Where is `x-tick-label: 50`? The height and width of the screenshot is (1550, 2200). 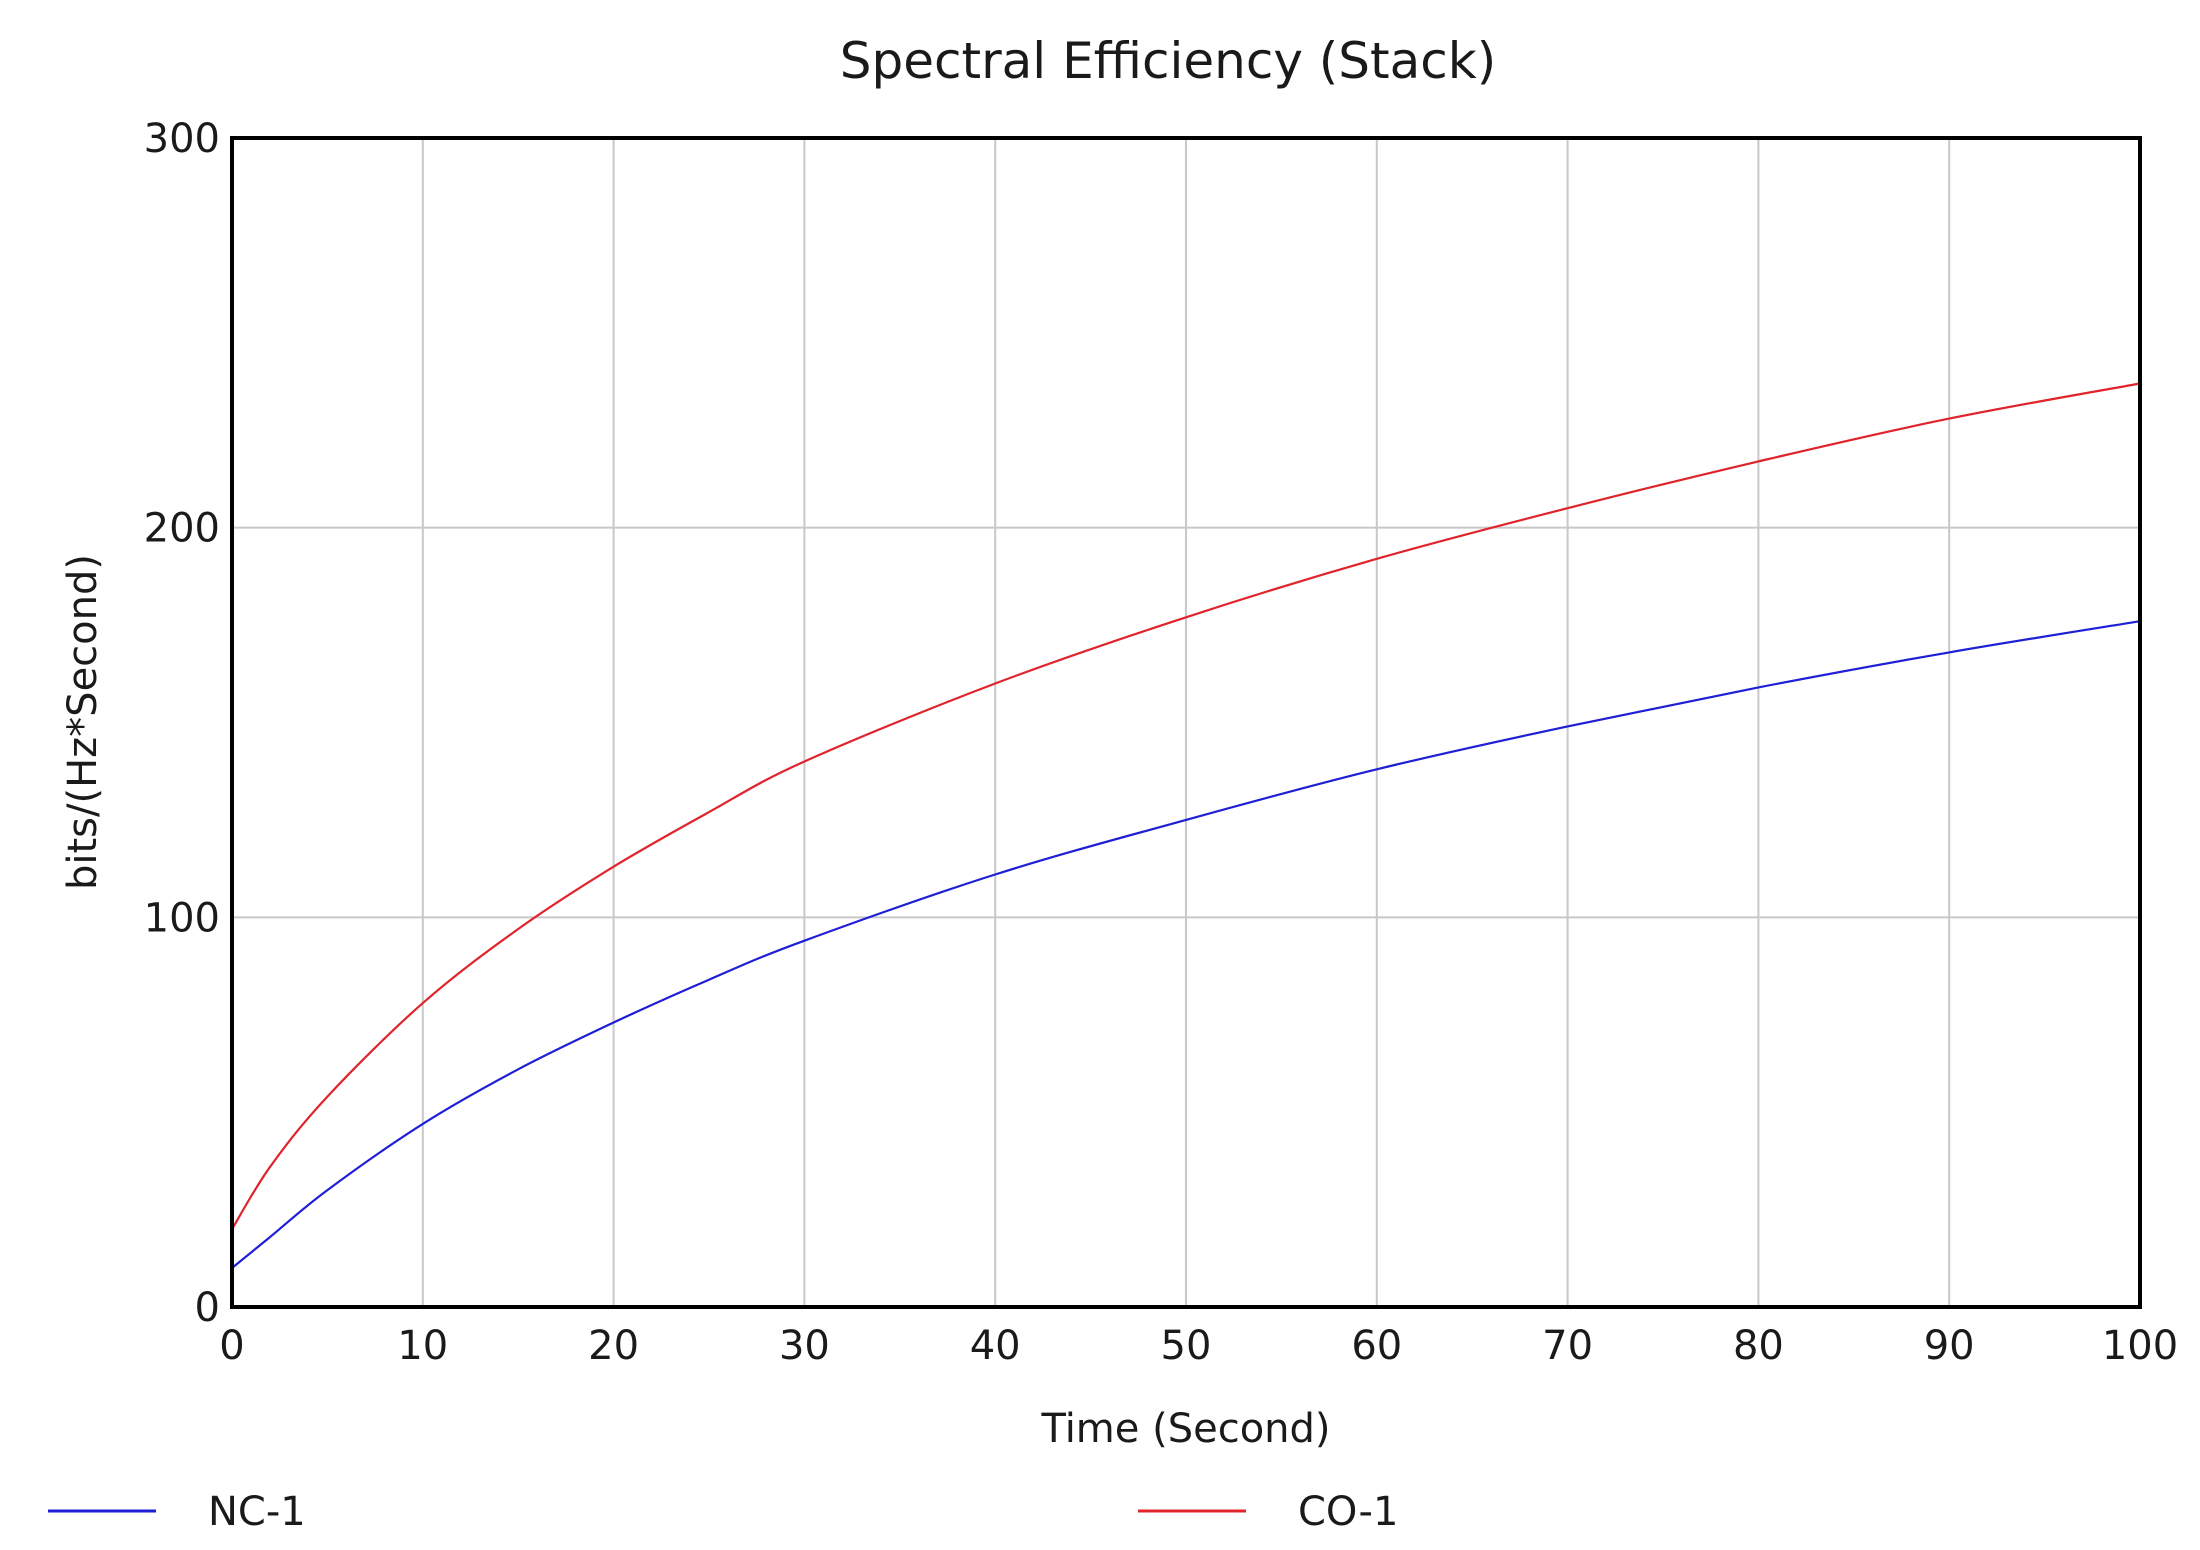 x-tick-label: 50 is located at coordinates (1186, 1346).